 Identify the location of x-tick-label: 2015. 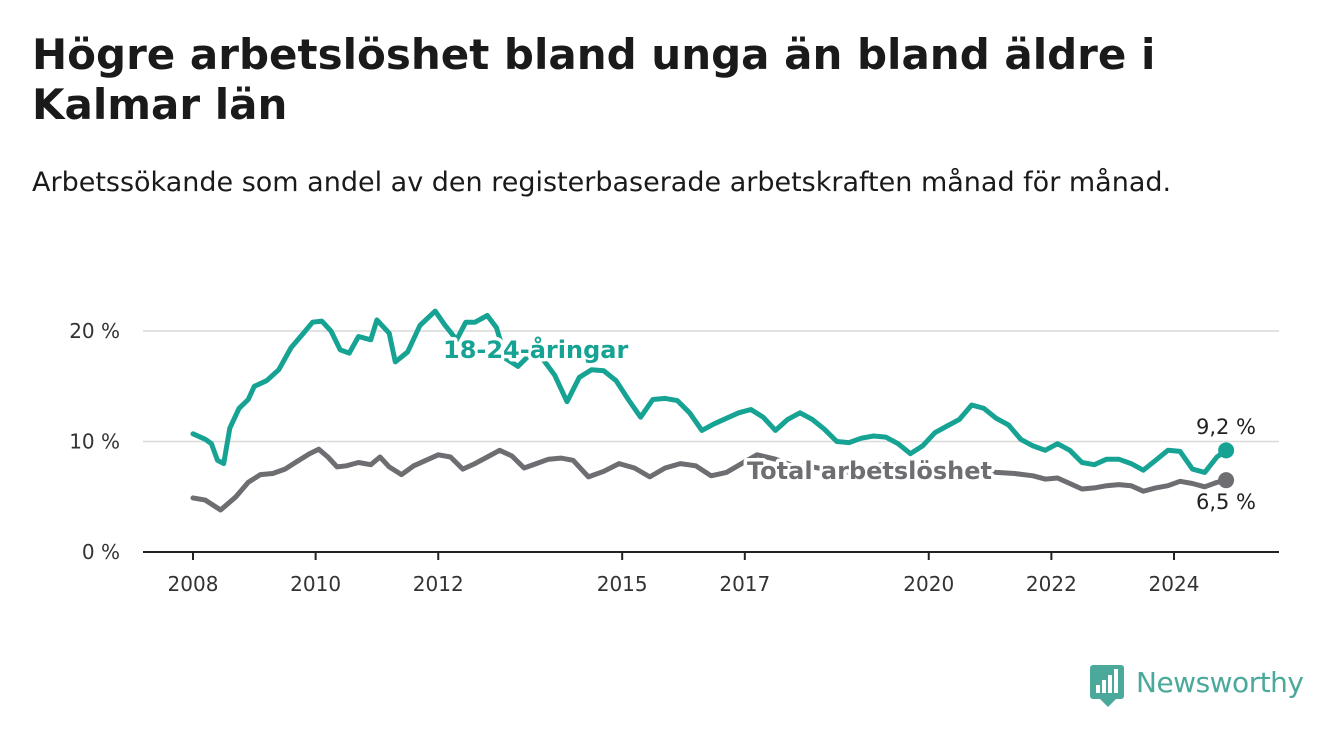
(622, 584).